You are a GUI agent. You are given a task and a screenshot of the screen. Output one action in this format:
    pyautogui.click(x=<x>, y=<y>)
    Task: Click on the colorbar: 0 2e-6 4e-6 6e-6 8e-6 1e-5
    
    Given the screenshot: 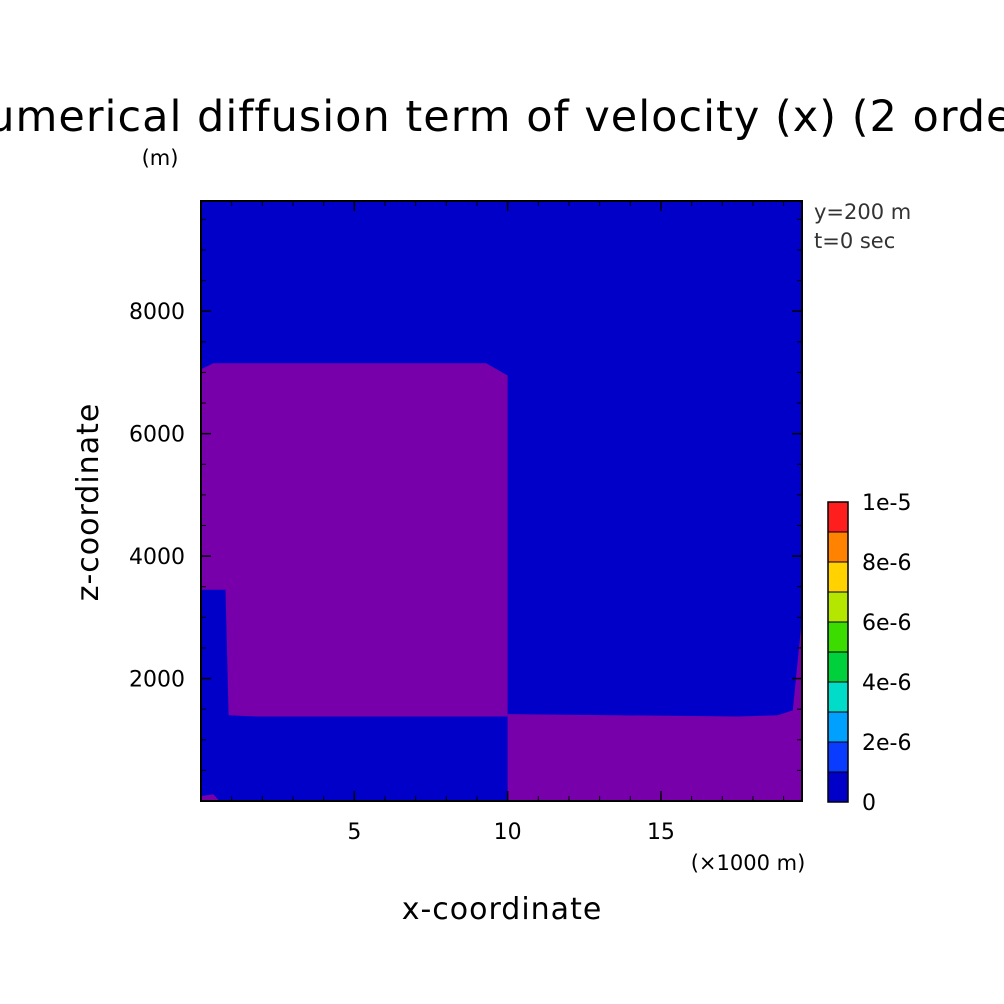 What is the action you would take?
    pyautogui.click(x=869, y=653)
    